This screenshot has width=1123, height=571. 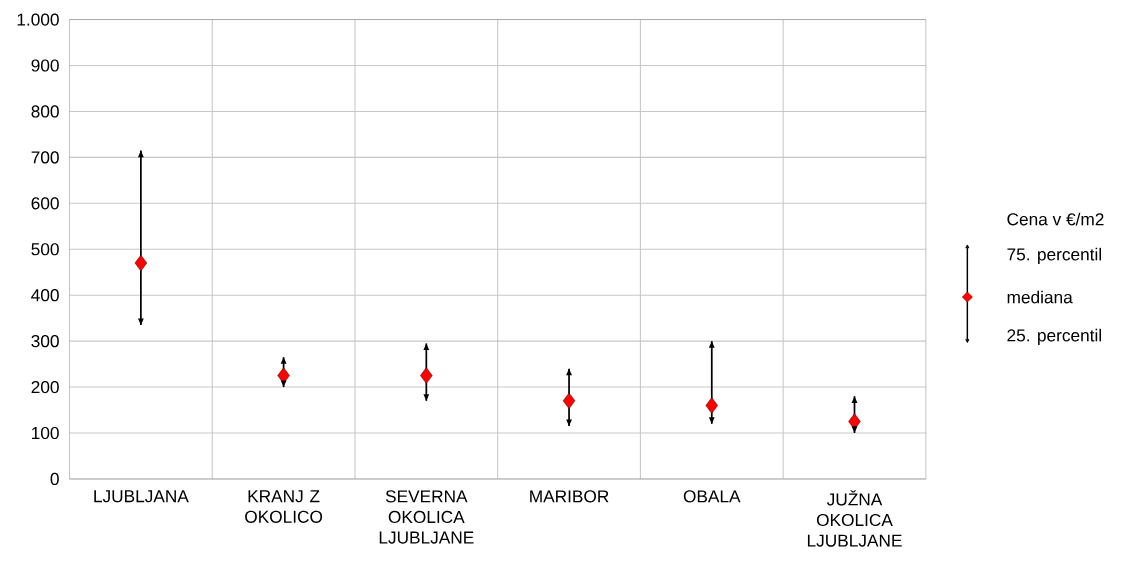 I want to click on legend-title: Cena v €/m2, so click(x=1055, y=219).